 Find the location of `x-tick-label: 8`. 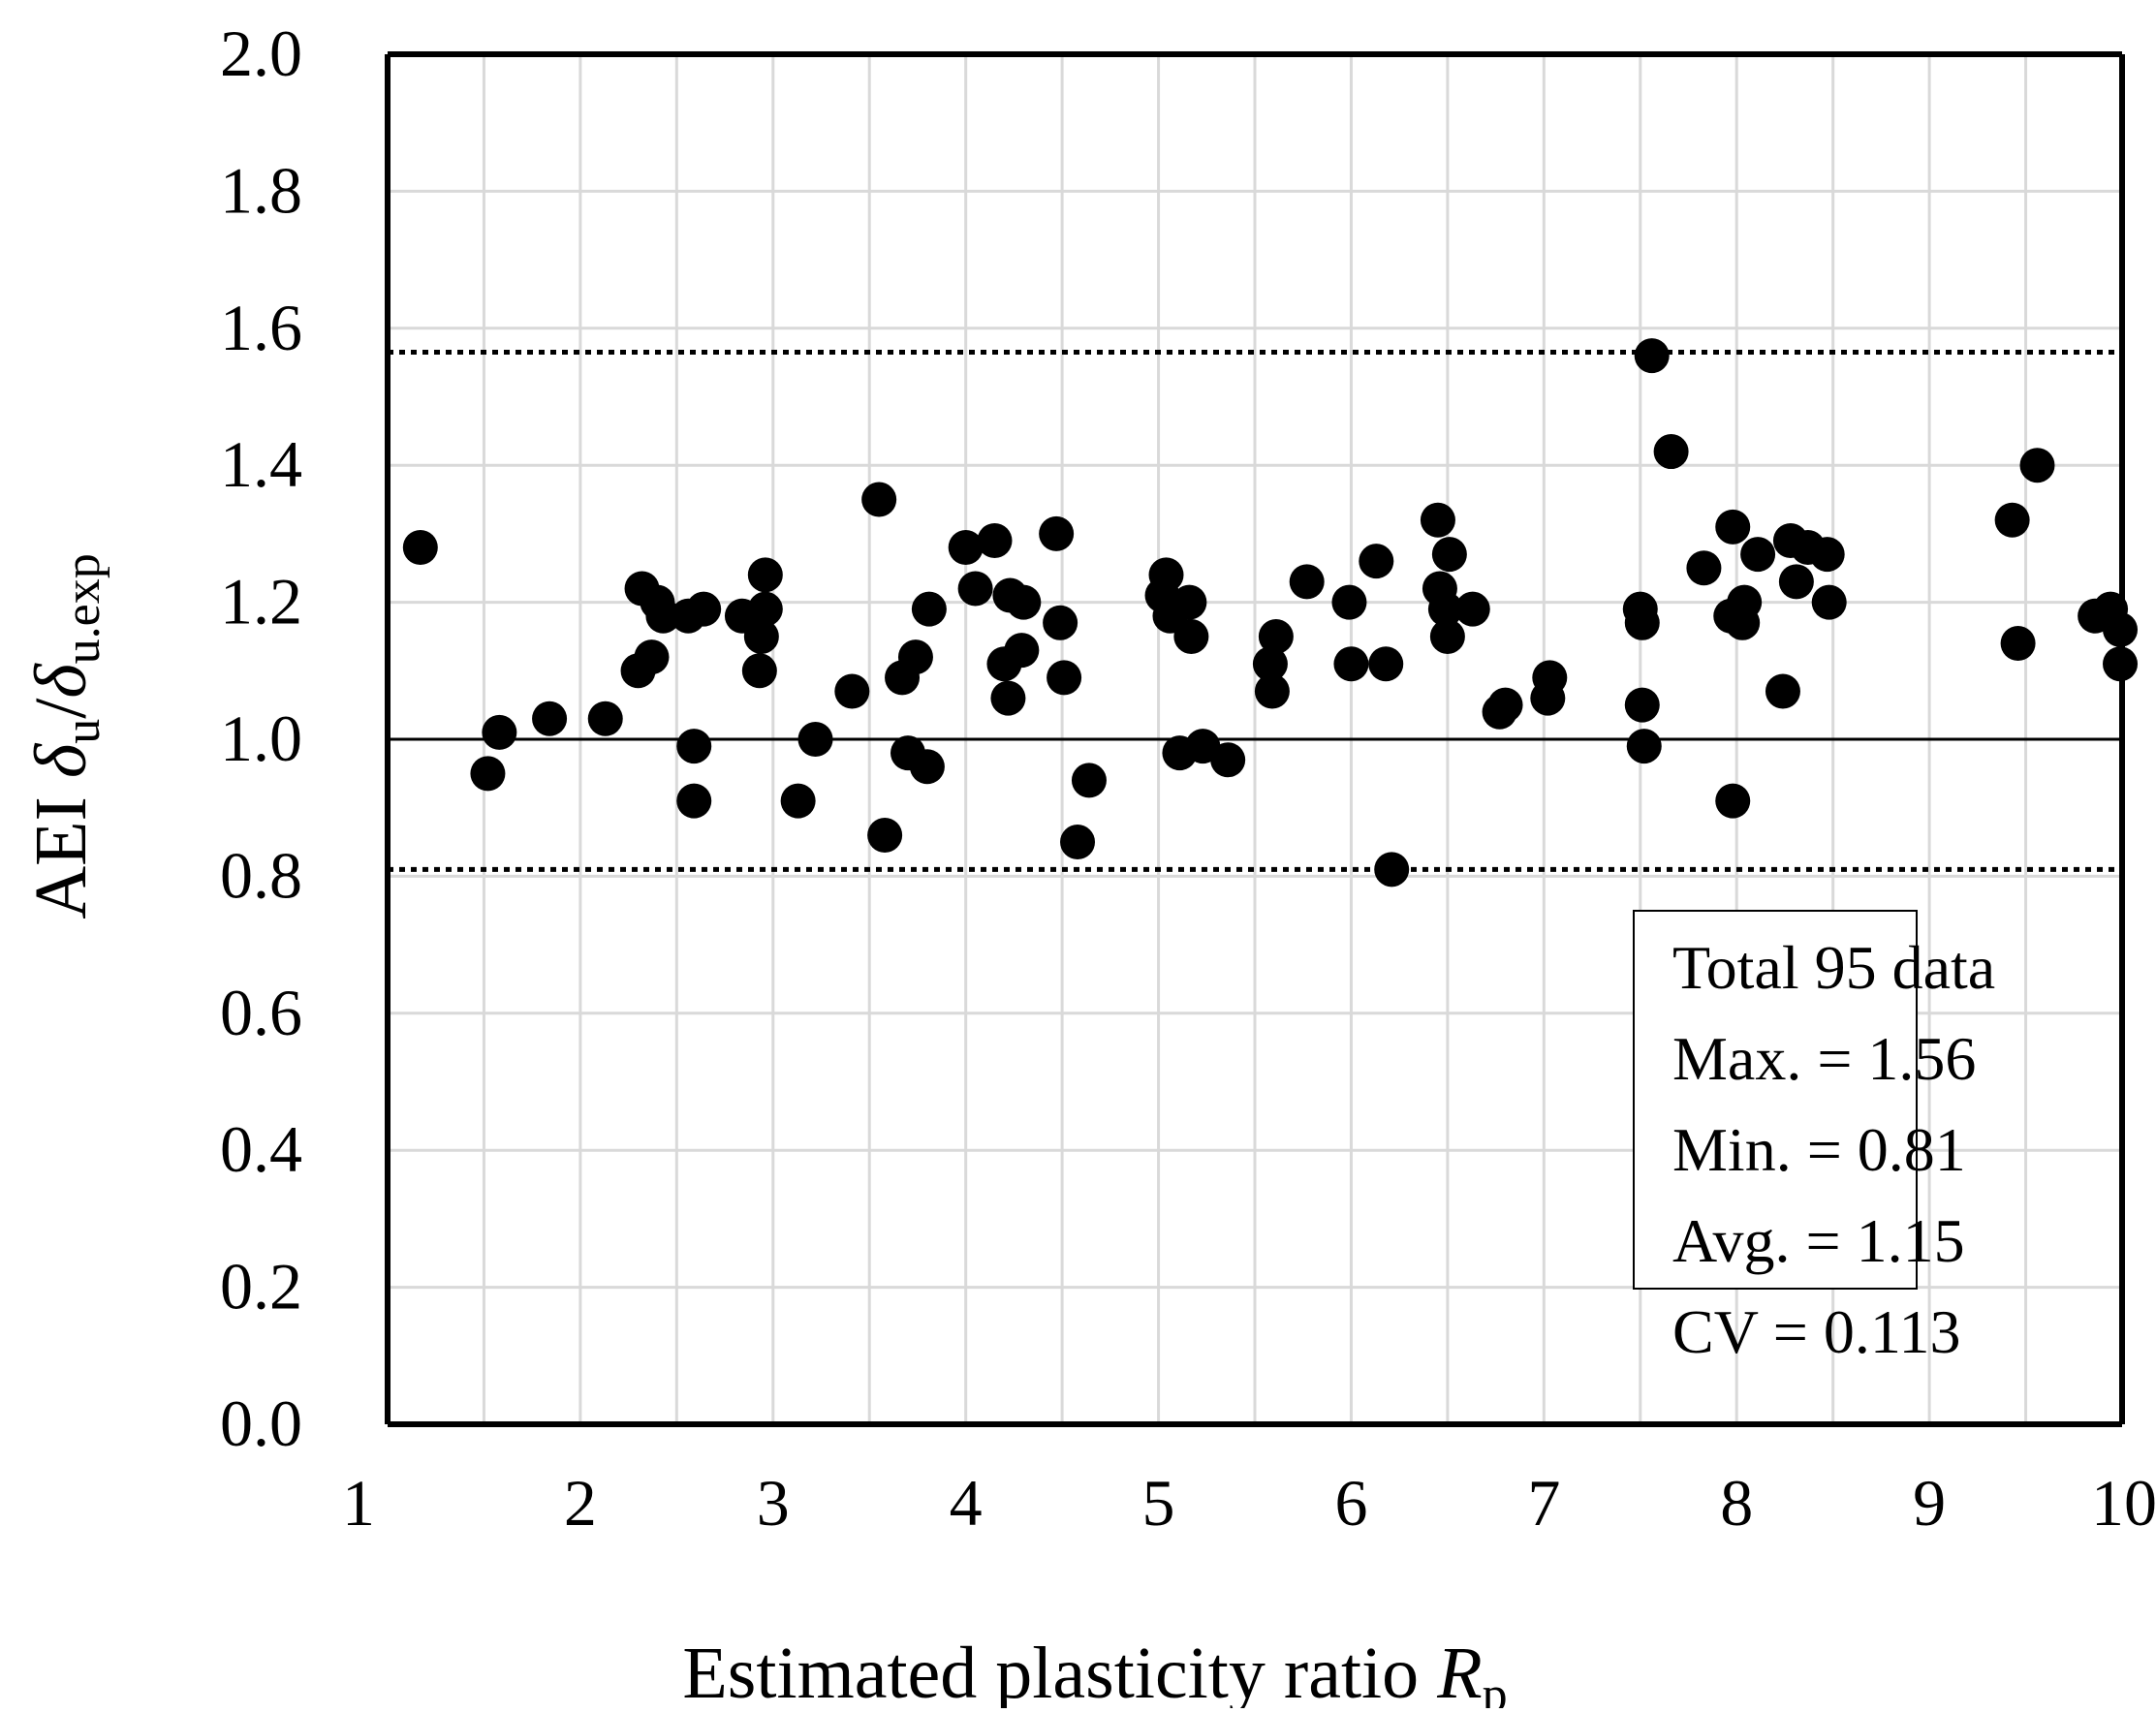

x-tick-label: 8 is located at coordinates (1736, 1503).